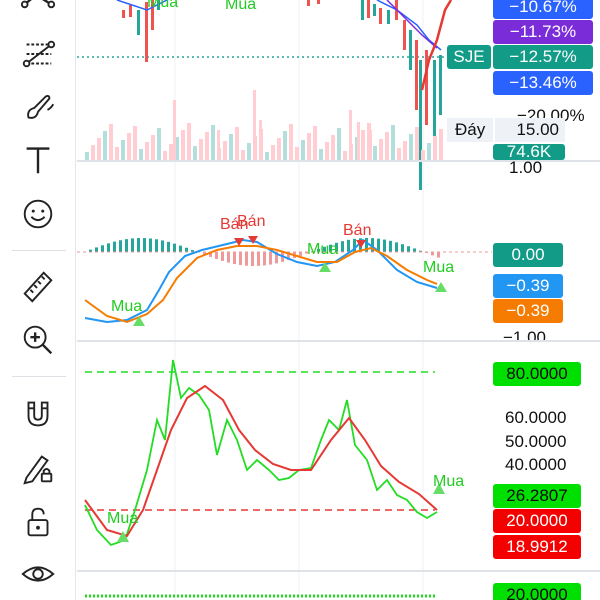 This screenshot has height=600, width=600. What do you see at coordinates (38, 54) in the screenshot?
I see `pitchfork-tool-icon` at bounding box center [38, 54].